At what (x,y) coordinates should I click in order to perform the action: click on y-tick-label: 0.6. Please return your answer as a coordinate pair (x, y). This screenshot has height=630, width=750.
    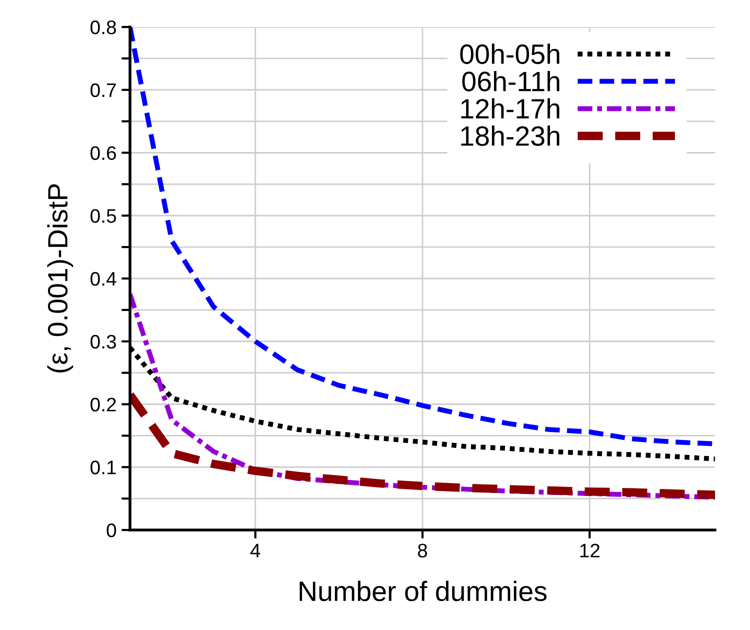
    Looking at the image, I should click on (103, 153).